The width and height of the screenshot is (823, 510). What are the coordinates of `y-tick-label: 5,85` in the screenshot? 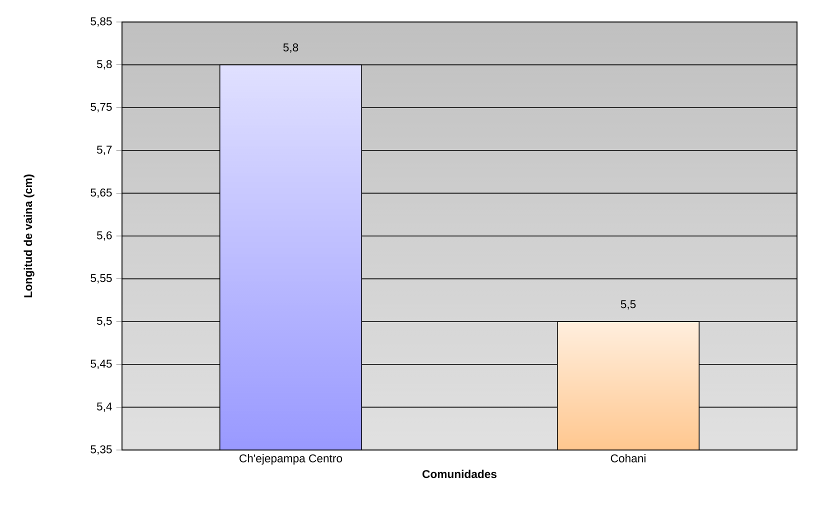 It's located at (101, 22).